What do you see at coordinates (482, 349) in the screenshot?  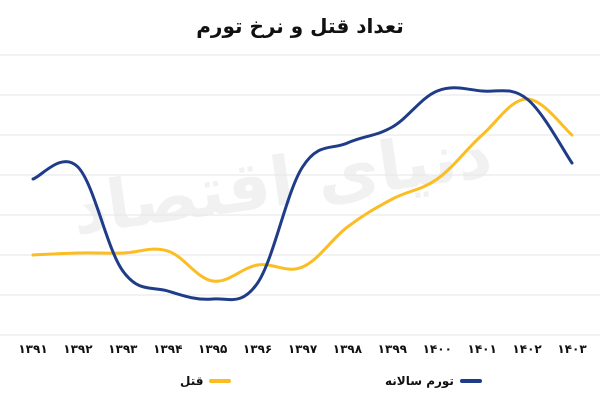 I see `x-tick-label: ۱۴۰۱` at bounding box center [482, 349].